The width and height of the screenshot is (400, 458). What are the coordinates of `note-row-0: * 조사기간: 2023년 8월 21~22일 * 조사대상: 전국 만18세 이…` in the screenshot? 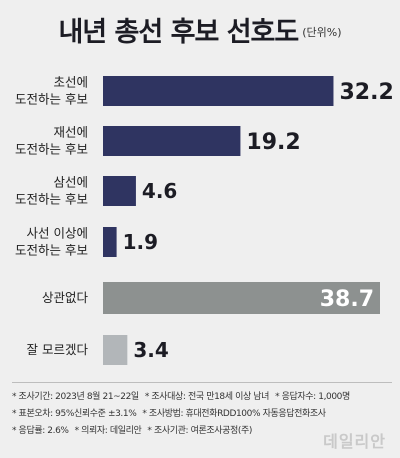 It's located at (202, 397).